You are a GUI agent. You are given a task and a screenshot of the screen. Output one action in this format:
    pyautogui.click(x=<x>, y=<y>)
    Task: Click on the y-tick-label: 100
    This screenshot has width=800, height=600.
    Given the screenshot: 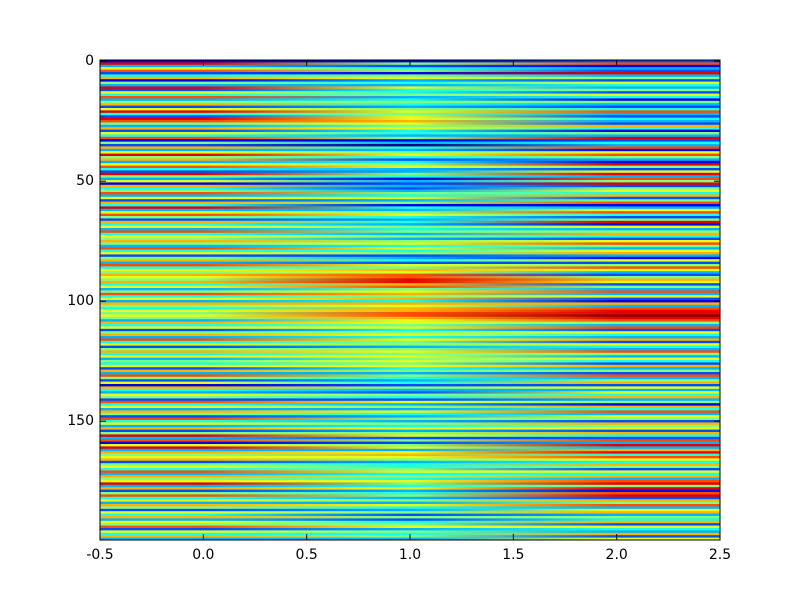 What is the action you would take?
    pyautogui.click(x=80, y=301)
    